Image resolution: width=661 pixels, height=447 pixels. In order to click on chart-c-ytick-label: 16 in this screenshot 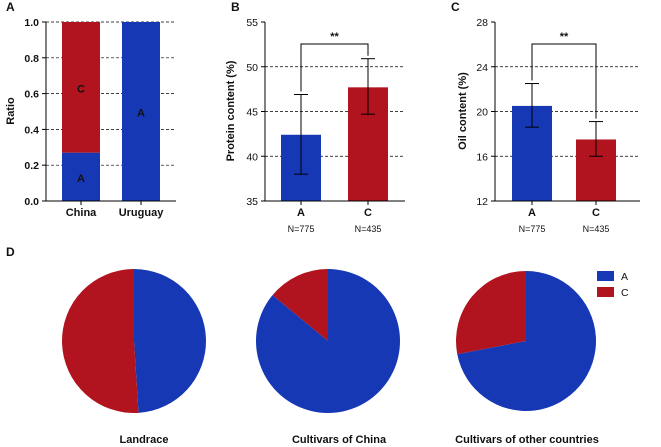, I will do `click(482, 157)`.